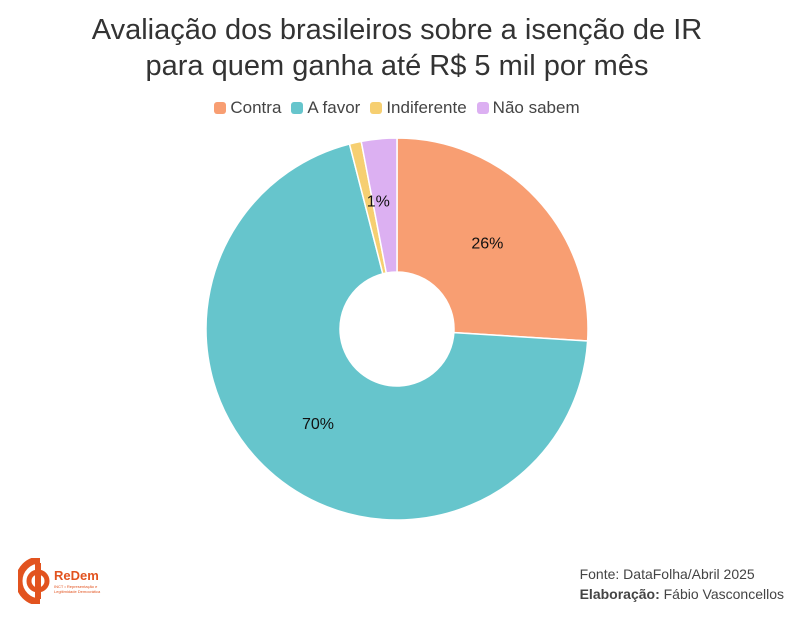 The width and height of the screenshot is (794, 636). Describe the element at coordinates (334, 107) in the screenshot. I see `legend-label-a-favor: A favor` at that location.